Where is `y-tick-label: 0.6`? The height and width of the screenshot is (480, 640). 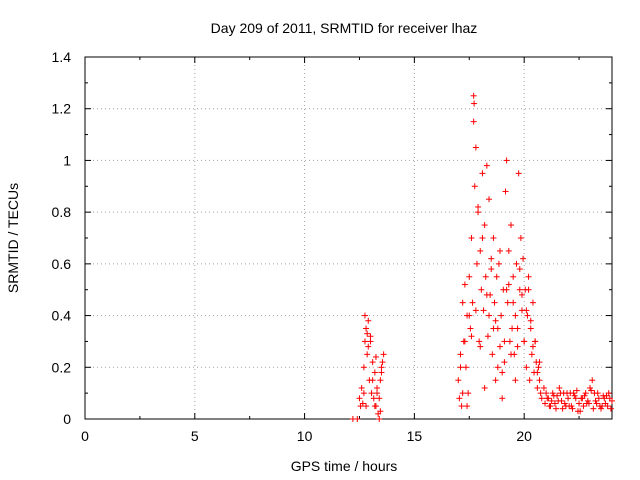
y-tick-label: 0.6 is located at coordinates (62, 264).